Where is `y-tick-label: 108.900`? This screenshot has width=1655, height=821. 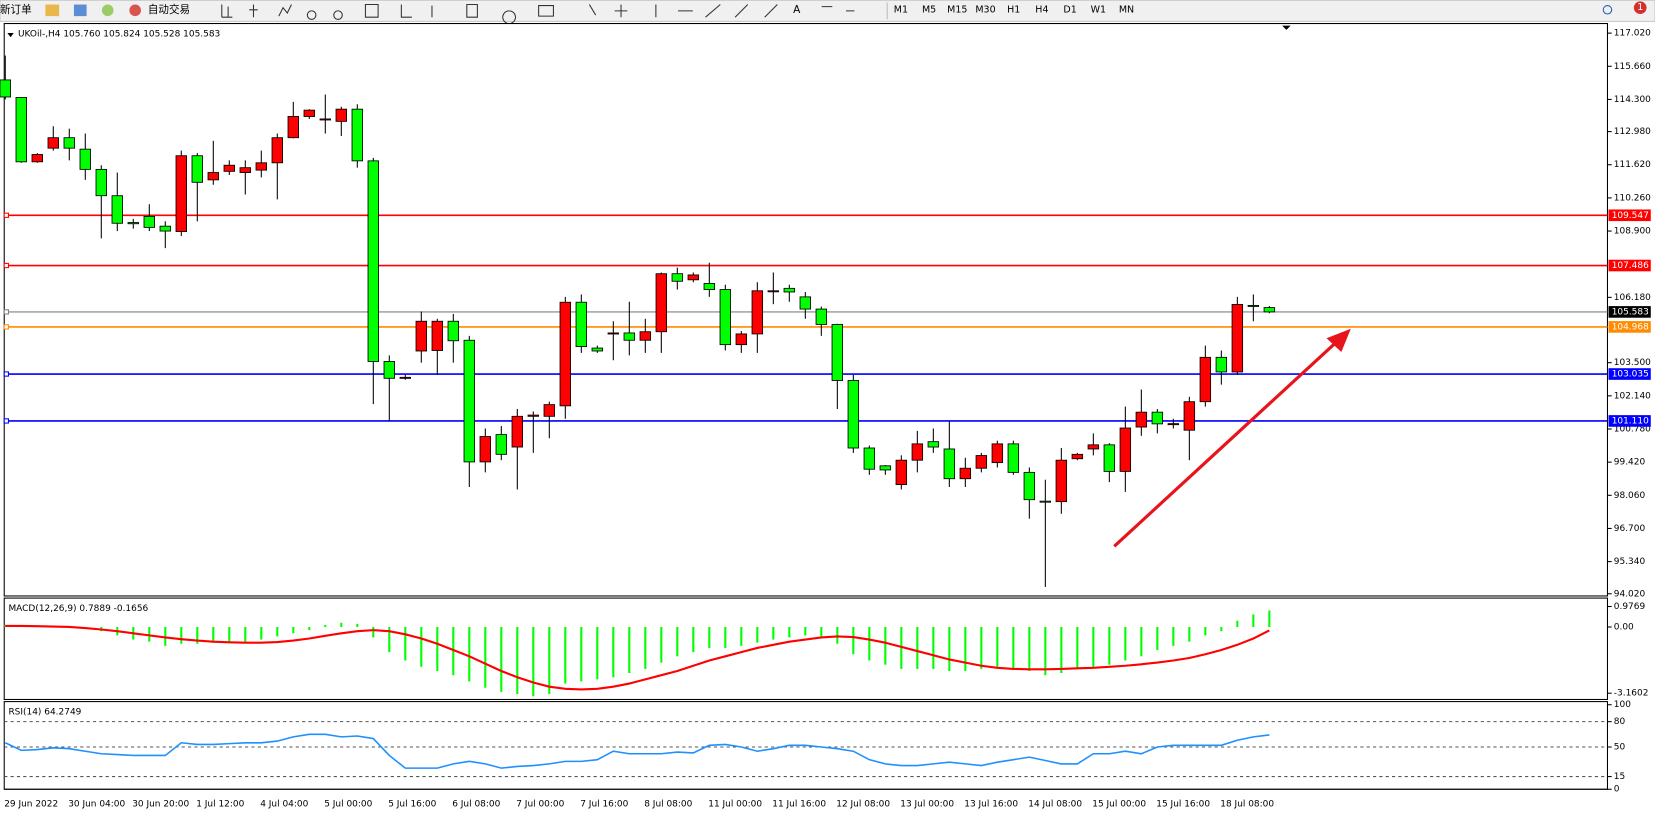
y-tick-label: 108.900 is located at coordinates (1632, 232).